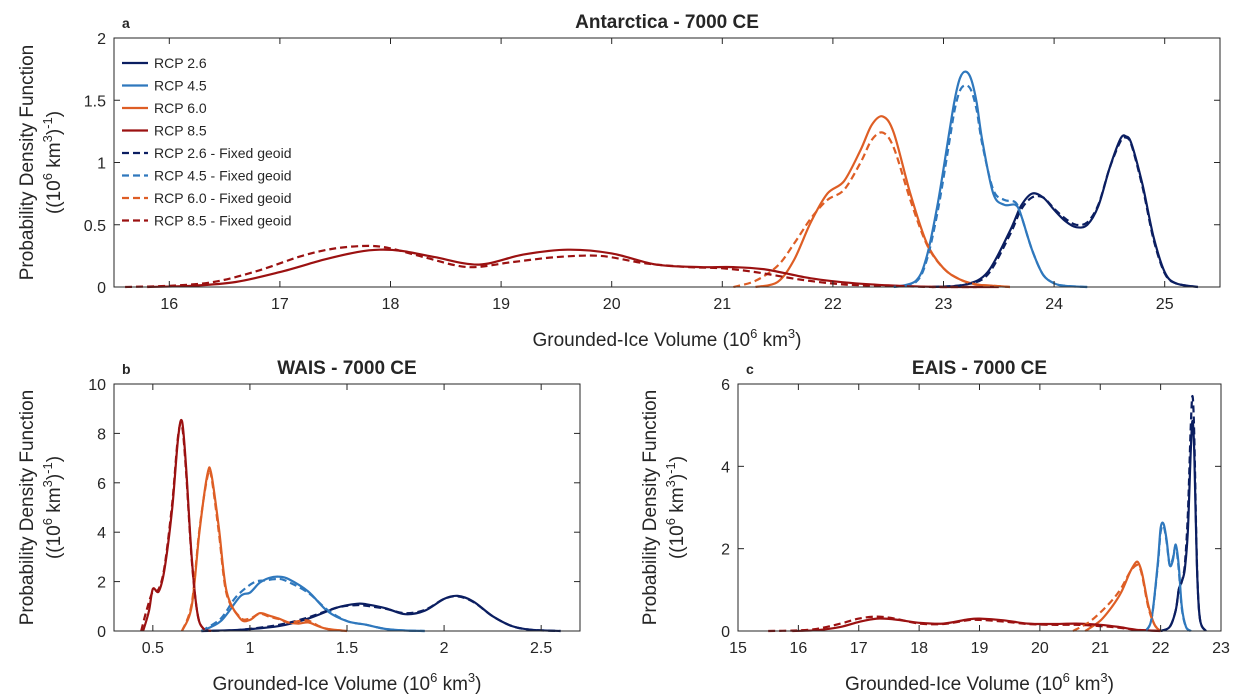 The image size is (1233, 700). I want to click on legend-label: RCP 6.0, so click(180, 108).